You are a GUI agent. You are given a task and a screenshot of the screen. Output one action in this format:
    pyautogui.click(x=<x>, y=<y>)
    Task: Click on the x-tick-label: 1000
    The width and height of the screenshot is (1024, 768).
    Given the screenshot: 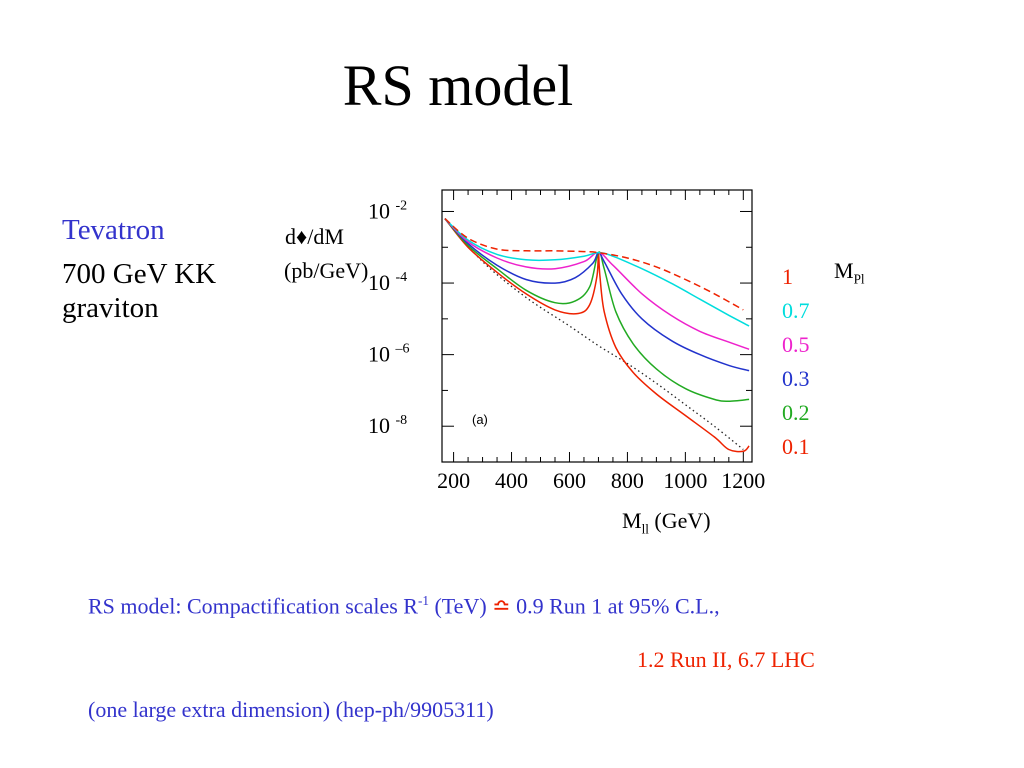 What is the action you would take?
    pyautogui.click(x=685, y=480)
    